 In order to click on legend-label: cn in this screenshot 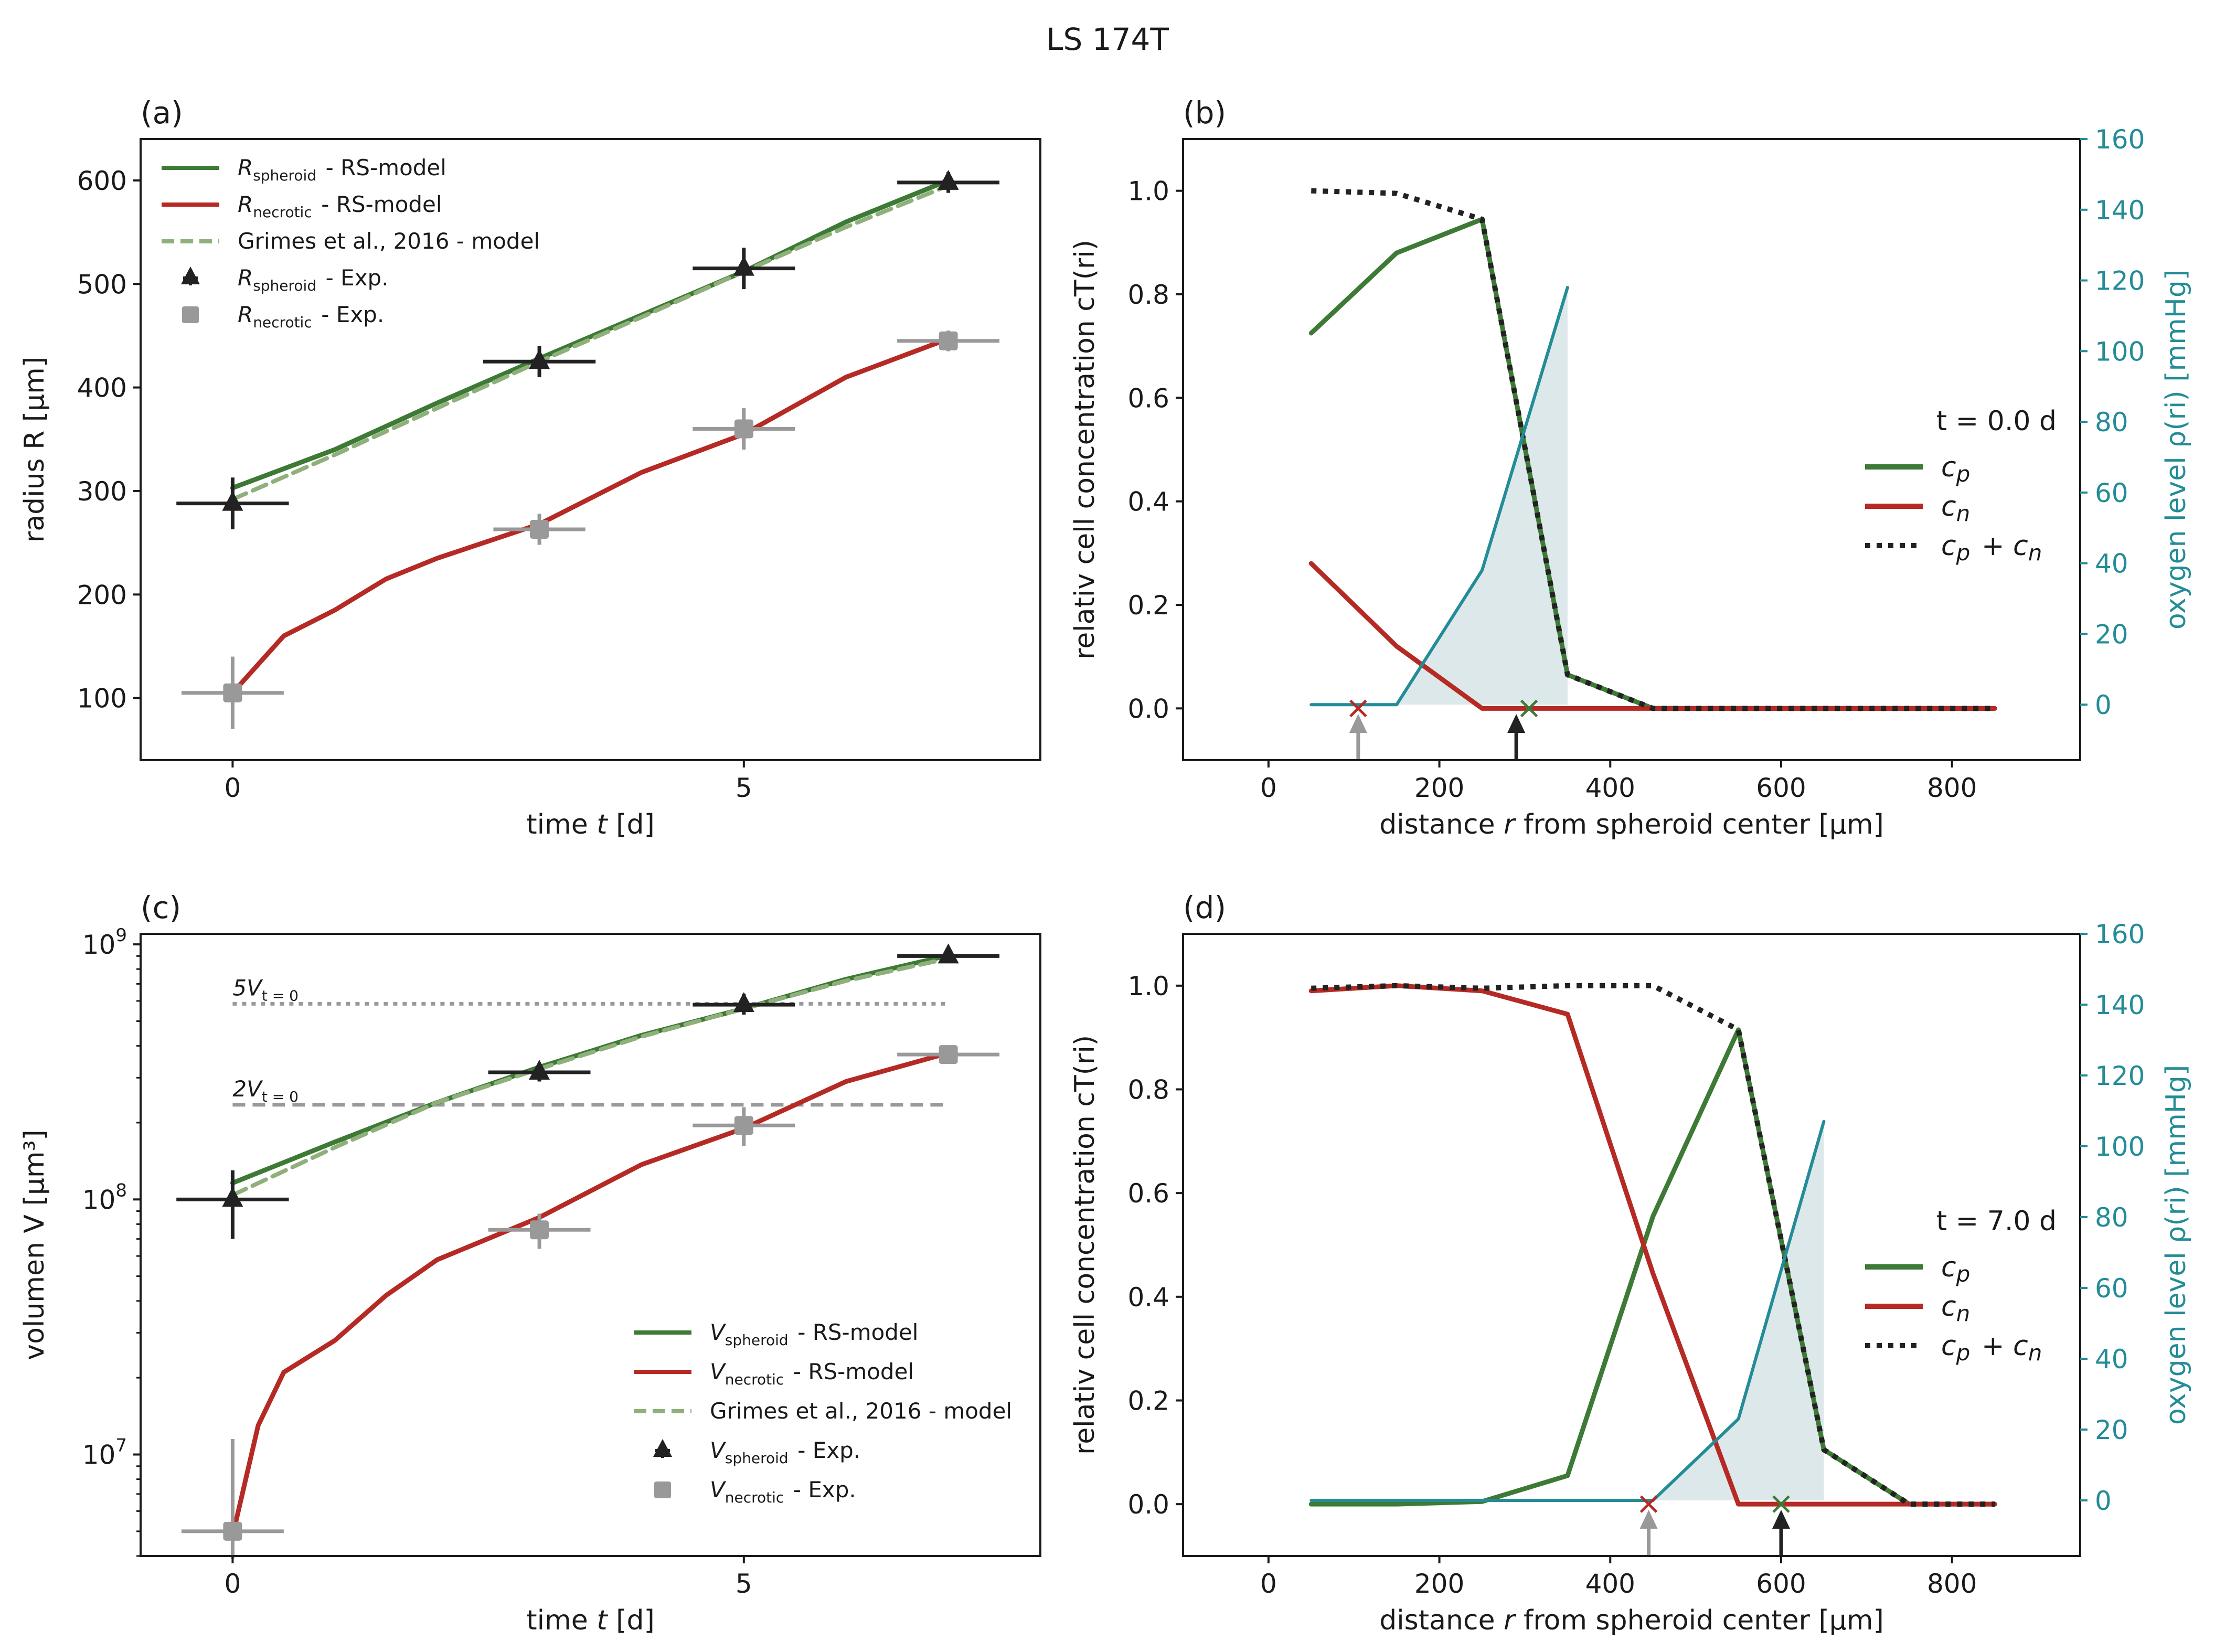, I will do `click(1957, 509)`.